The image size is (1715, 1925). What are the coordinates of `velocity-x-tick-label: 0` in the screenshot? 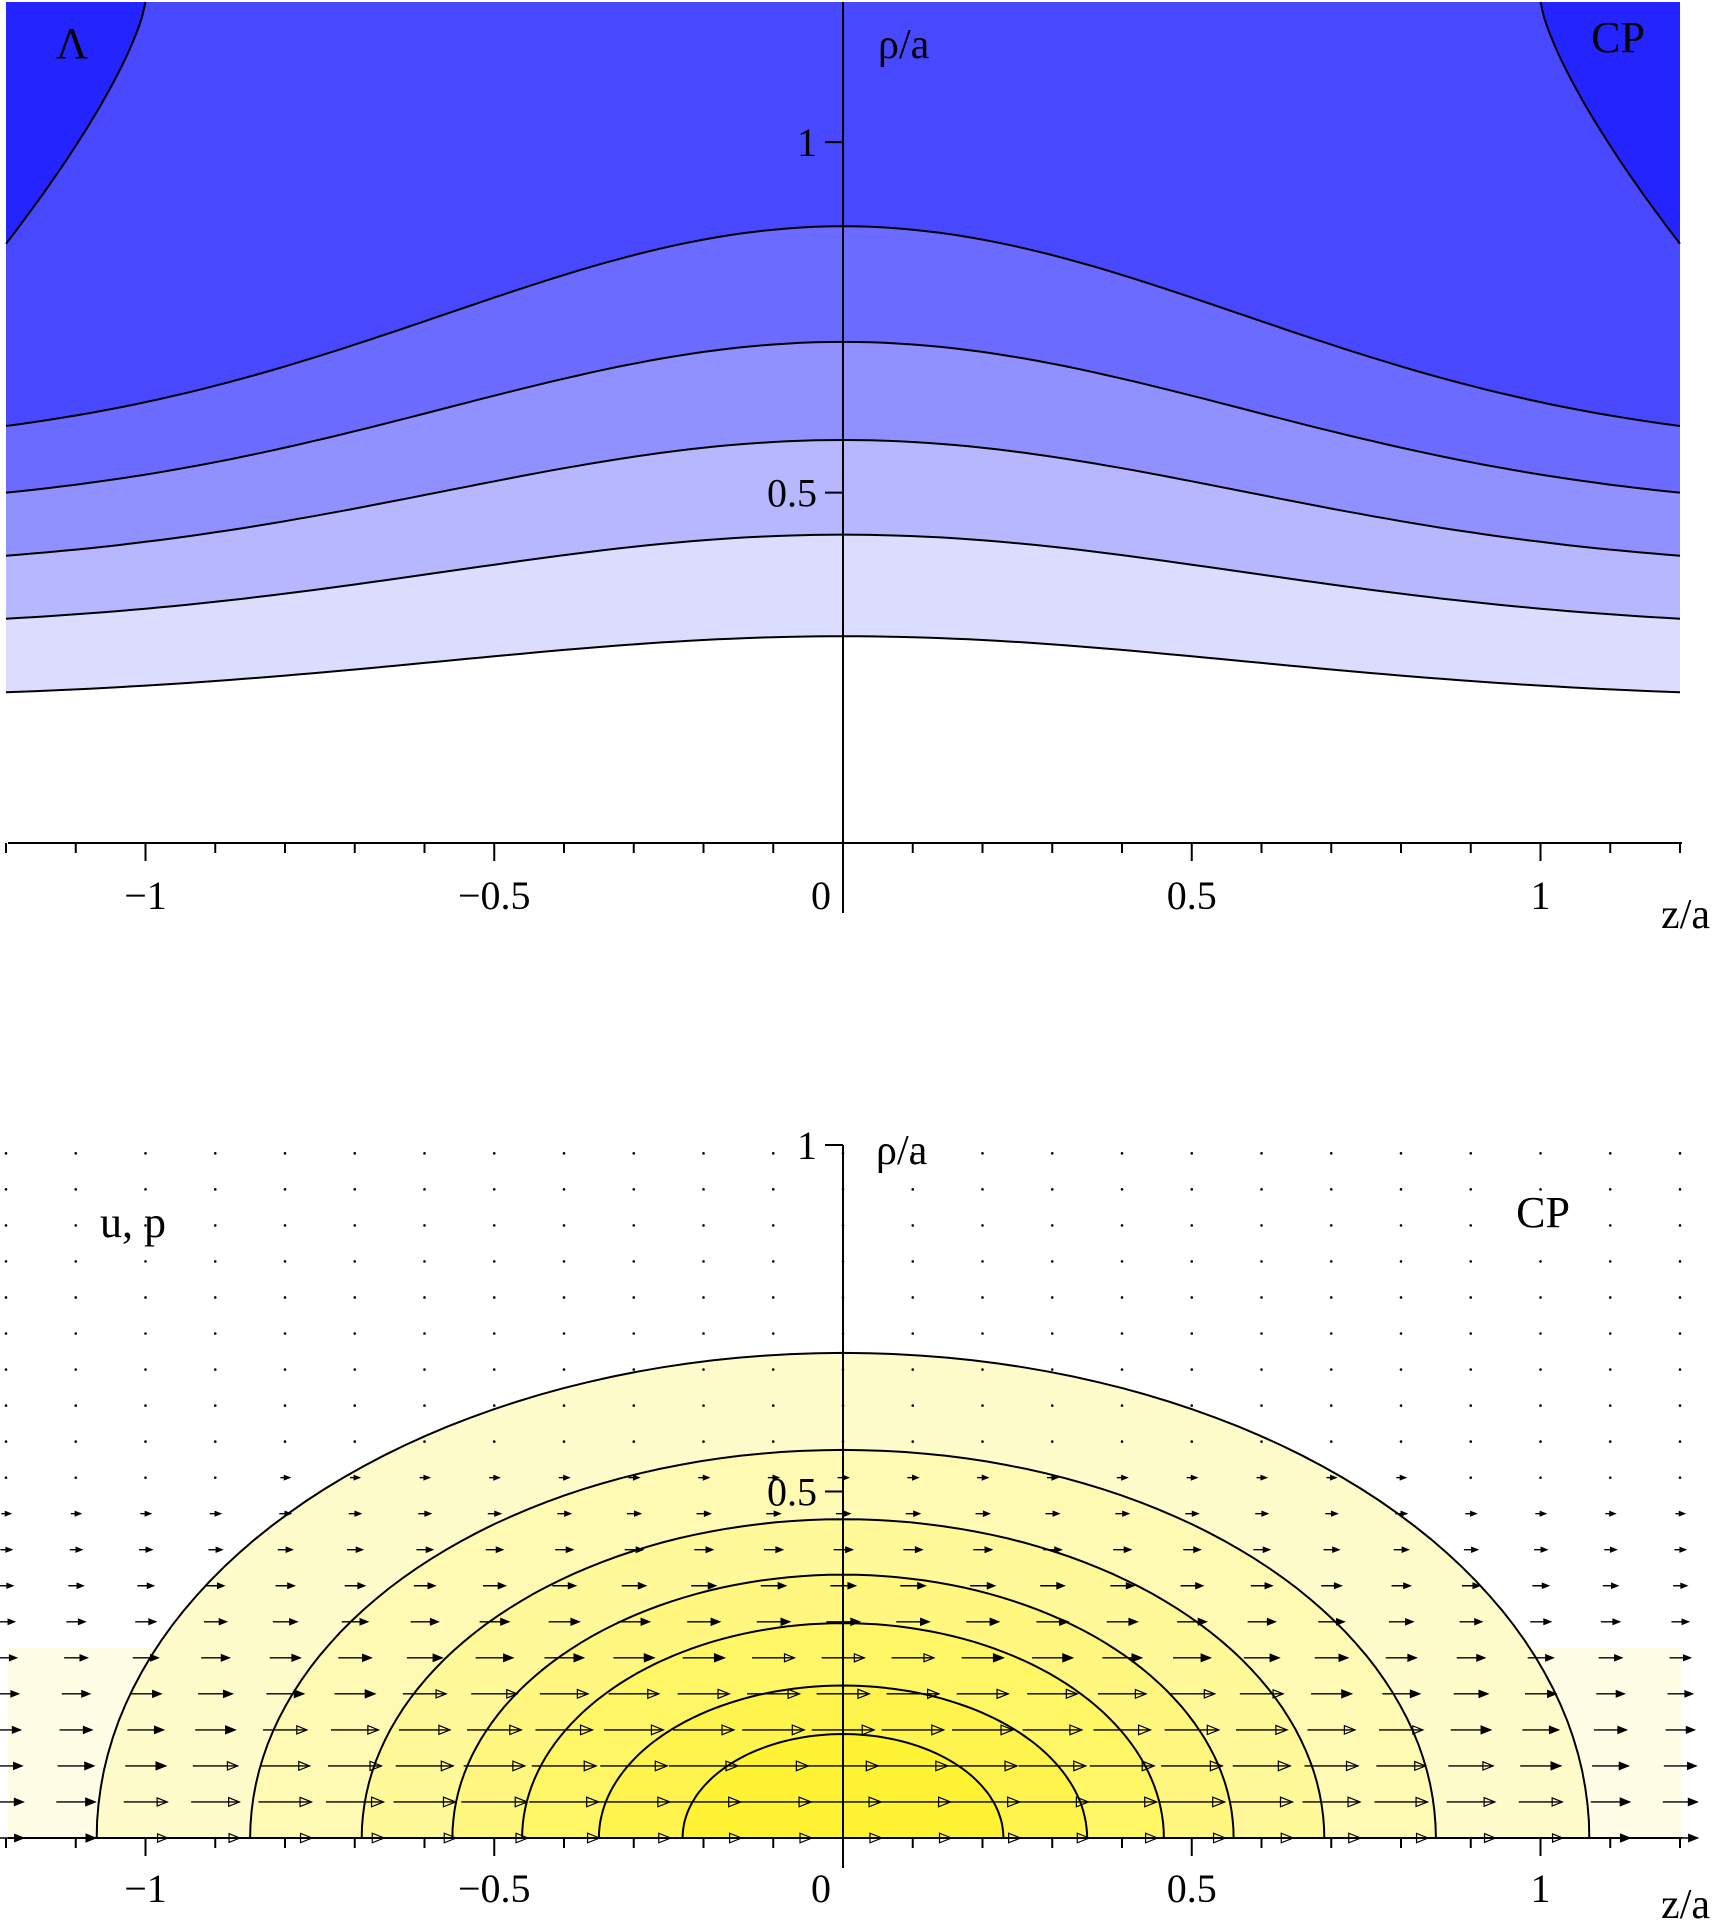 It's located at (821, 1888).